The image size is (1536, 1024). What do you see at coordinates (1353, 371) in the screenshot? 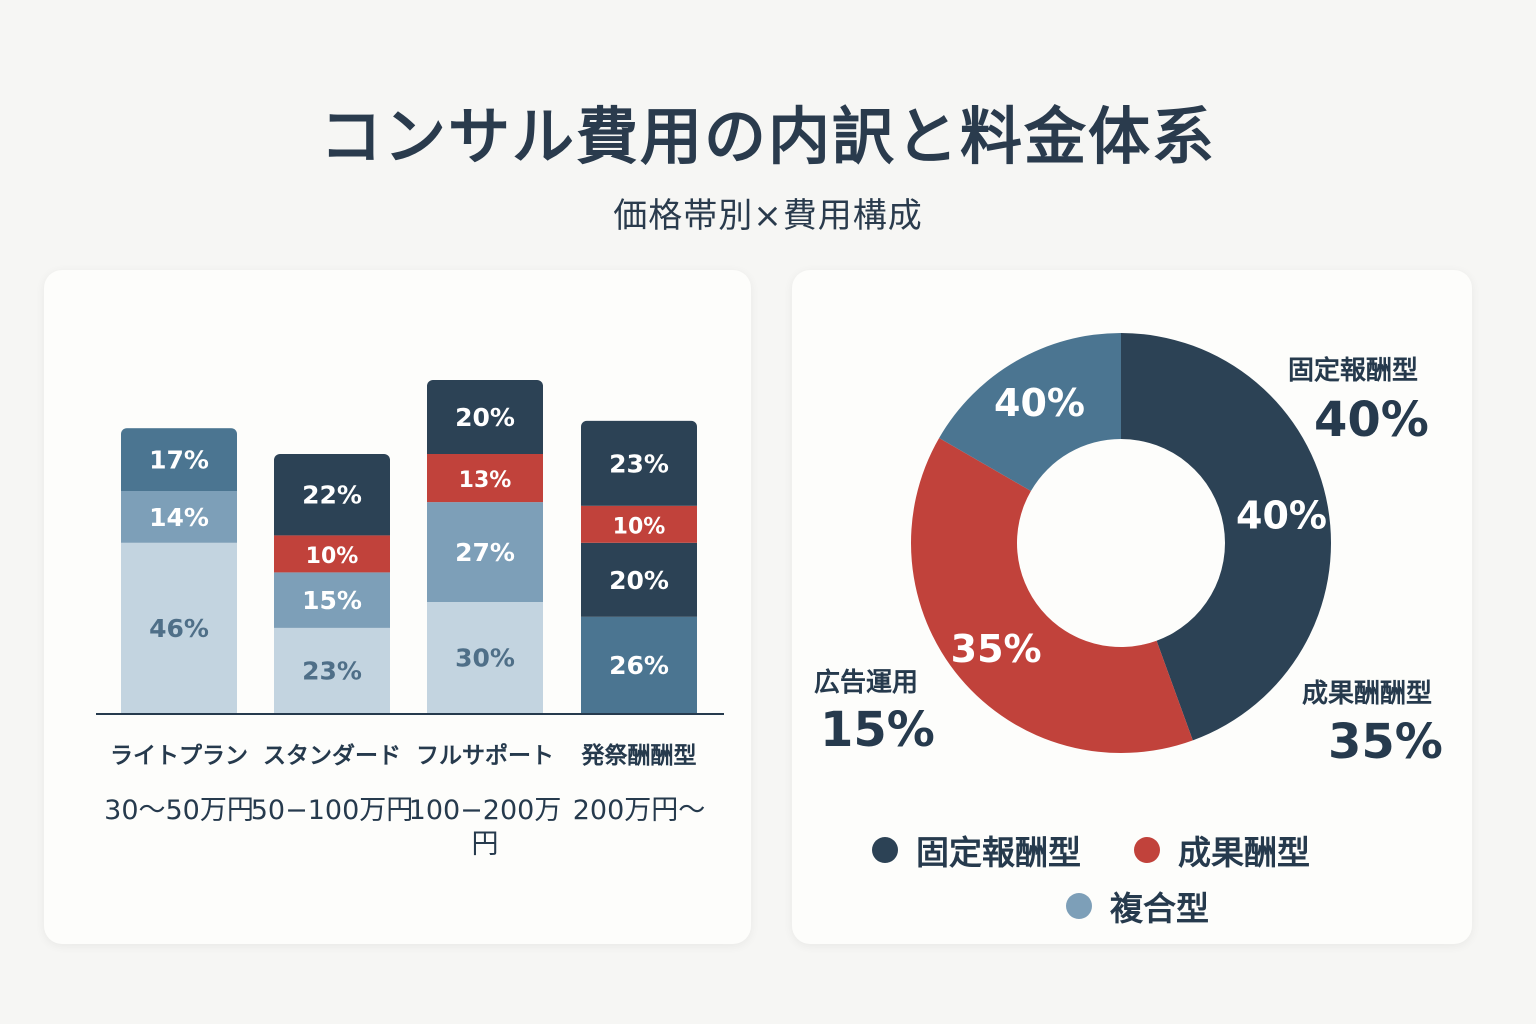
I see `pie-side-label-name: 固定報酬型` at bounding box center [1353, 371].